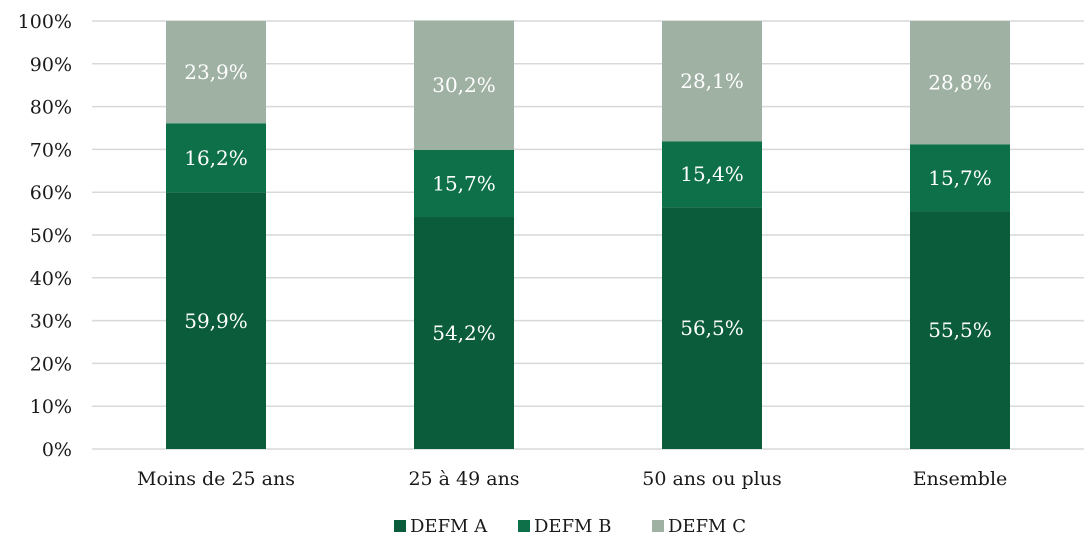 The height and width of the screenshot is (540, 1088). What do you see at coordinates (51, 193) in the screenshot?
I see `y-tick-label: 60%` at bounding box center [51, 193].